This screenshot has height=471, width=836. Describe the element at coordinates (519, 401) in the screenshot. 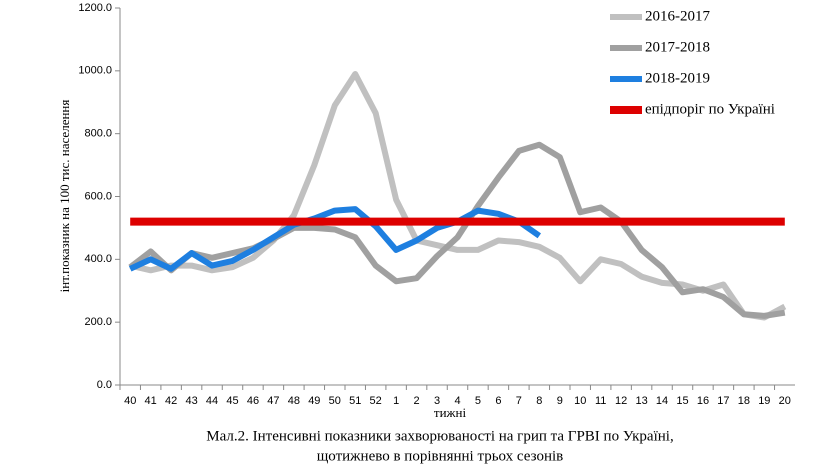

I see `x-tick-label: 7` at that location.